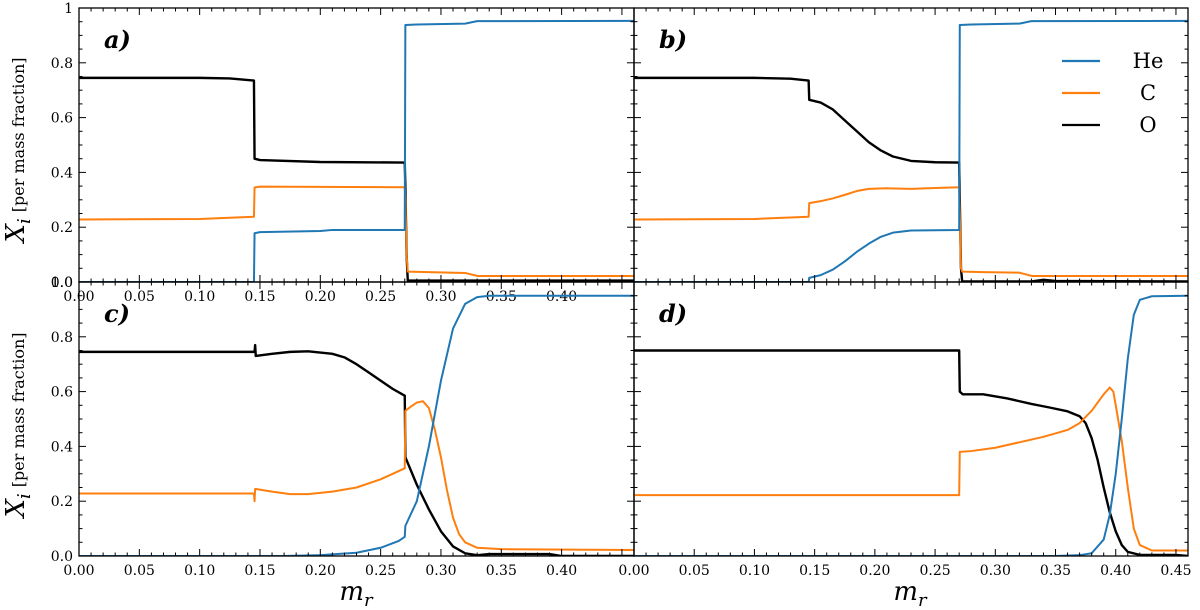  I want to click on panel-a-ytick-label: 0.6, so click(62, 119).